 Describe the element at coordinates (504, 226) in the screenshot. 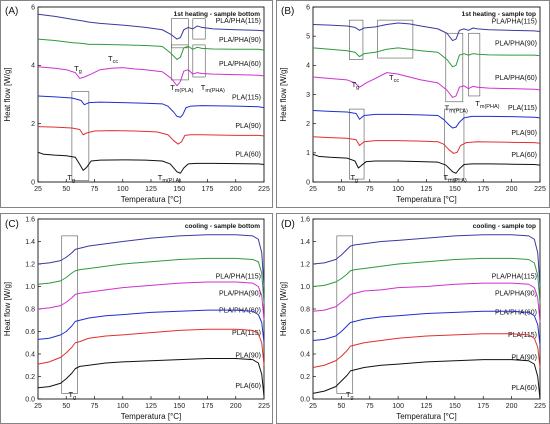

I see `panel-title: cooling - sample top` at that location.